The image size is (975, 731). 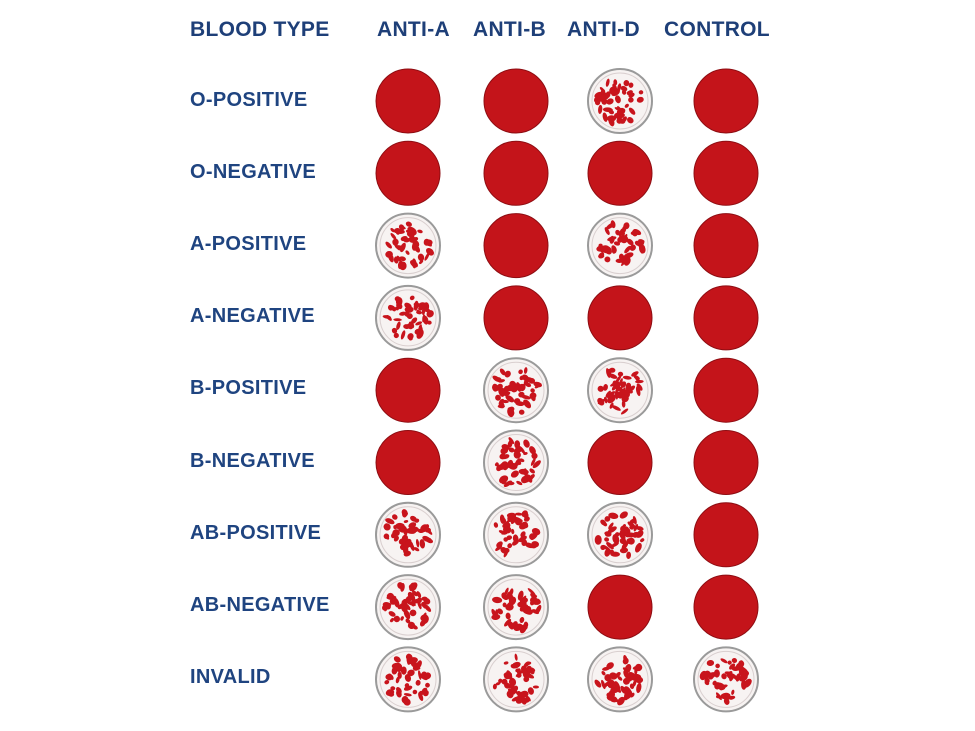 What do you see at coordinates (260, 605) in the screenshot?
I see `row-label-ab-negative: AB-NEGATIVE` at bounding box center [260, 605].